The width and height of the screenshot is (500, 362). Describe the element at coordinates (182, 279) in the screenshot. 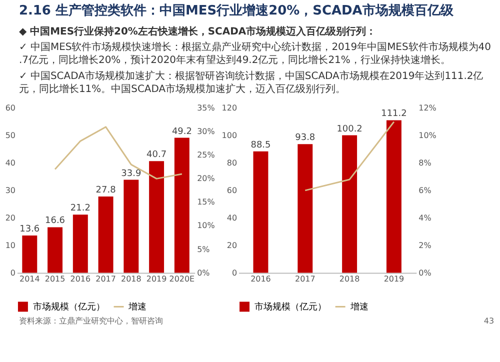

I see `x-tick-label: 2020E` at that location.